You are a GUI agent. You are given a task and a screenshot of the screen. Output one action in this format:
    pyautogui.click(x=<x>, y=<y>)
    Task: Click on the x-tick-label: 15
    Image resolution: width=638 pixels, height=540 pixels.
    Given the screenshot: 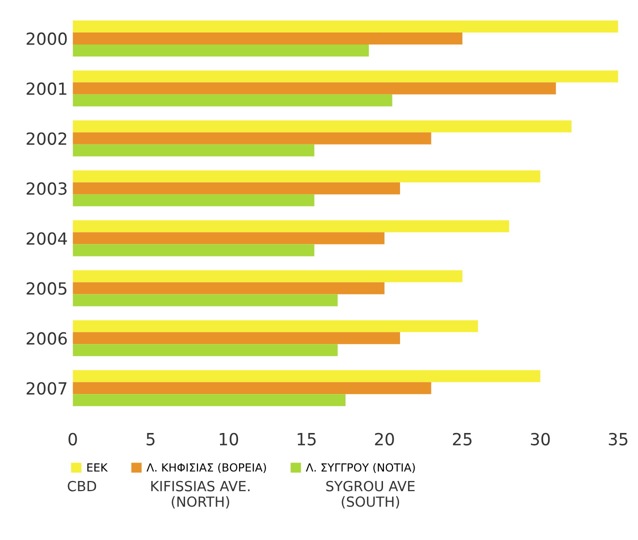 What is the action you would take?
    pyautogui.click(x=307, y=439)
    